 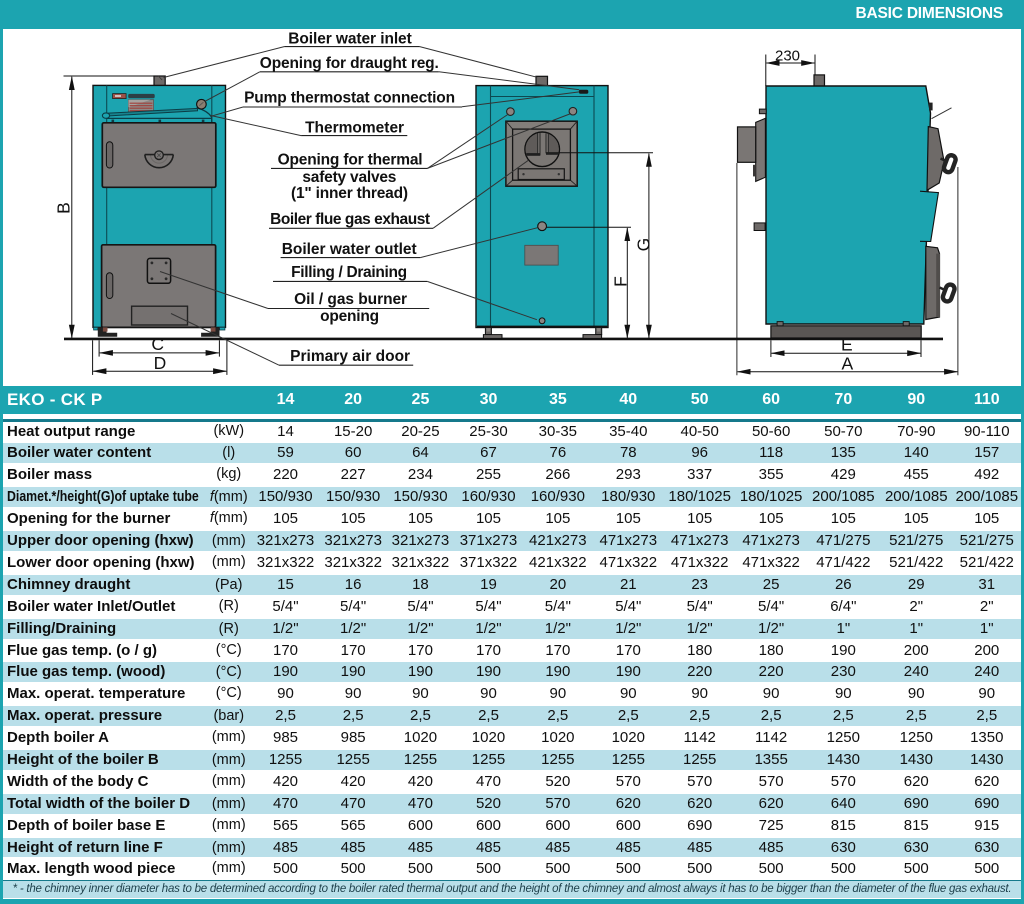 What do you see at coordinates (350, 160) in the screenshot?
I see `svg-text: Opening for thermal` at bounding box center [350, 160].